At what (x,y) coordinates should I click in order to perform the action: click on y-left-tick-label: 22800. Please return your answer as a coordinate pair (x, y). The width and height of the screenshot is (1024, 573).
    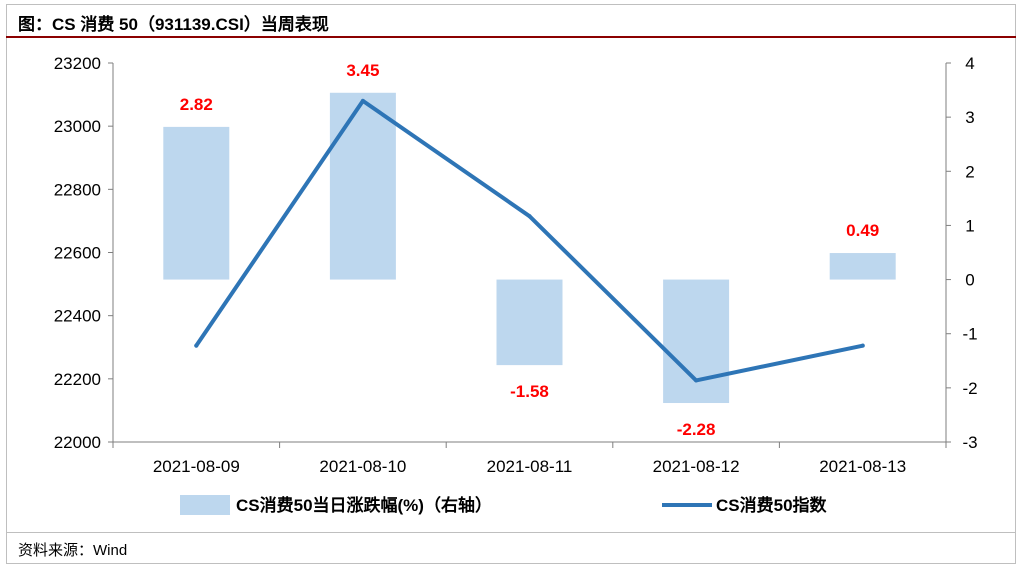
    Looking at the image, I should click on (77, 189).